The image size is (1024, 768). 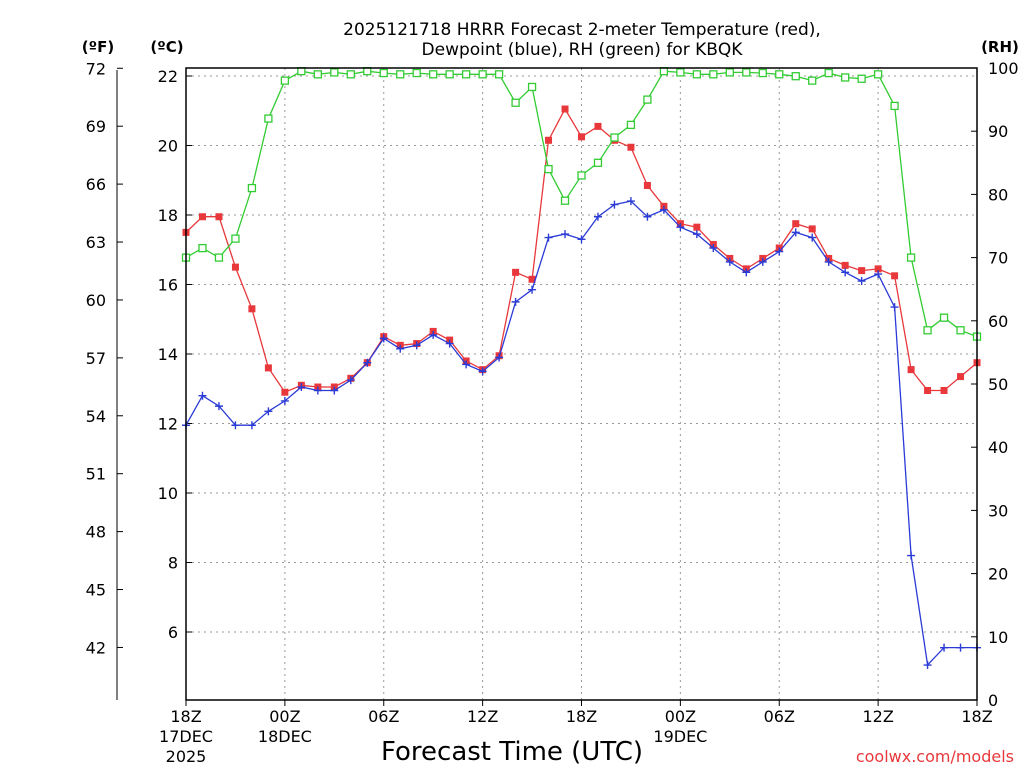 What do you see at coordinates (96, 300) in the screenshot?
I see `f-tick-label: 60` at bounding box center [96, 300].